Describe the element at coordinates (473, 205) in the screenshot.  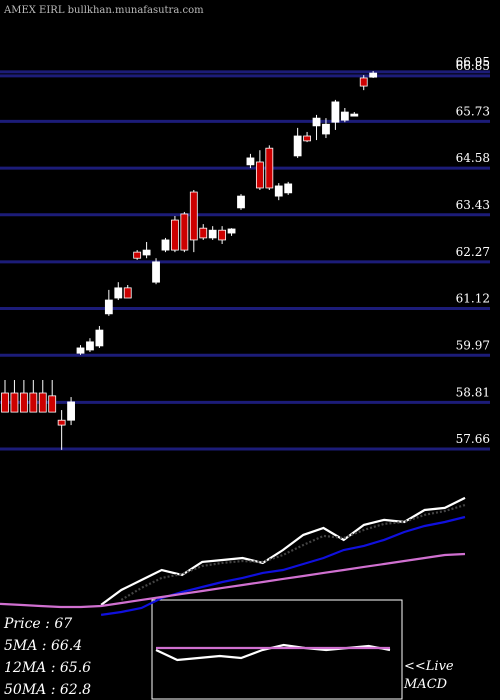
I see `y-tick-label: 63.43` at that location.